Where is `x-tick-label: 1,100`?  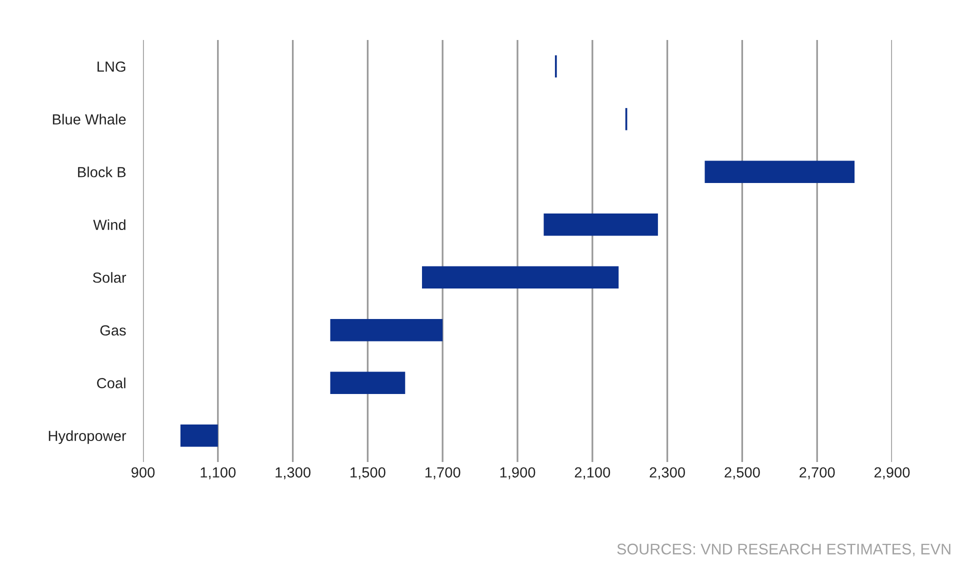 x-tick-label: 1,100 is located at coordinates (218, 473).